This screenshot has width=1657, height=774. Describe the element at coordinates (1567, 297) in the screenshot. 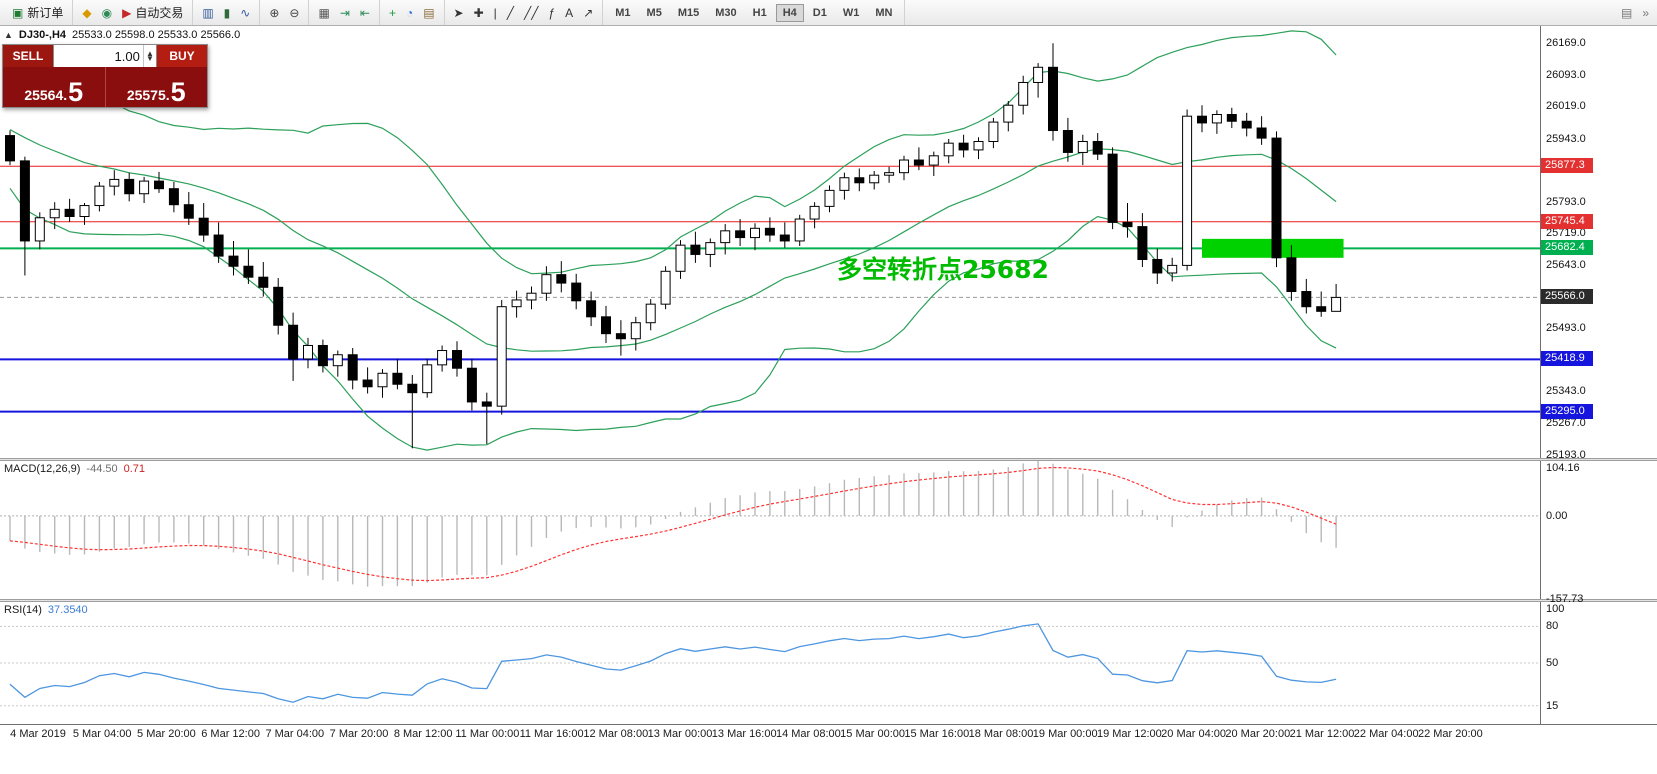

I see `price-tag: 25566.0` at that location.